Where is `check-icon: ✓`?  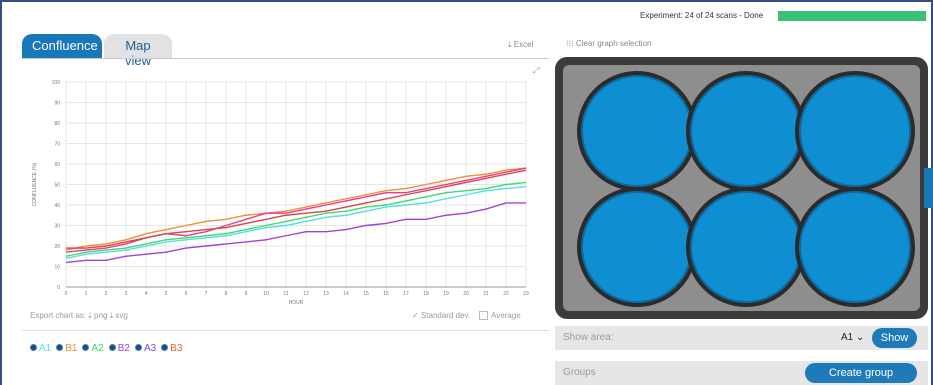 check-icon: ✓ is located at coordinates (415, 315).